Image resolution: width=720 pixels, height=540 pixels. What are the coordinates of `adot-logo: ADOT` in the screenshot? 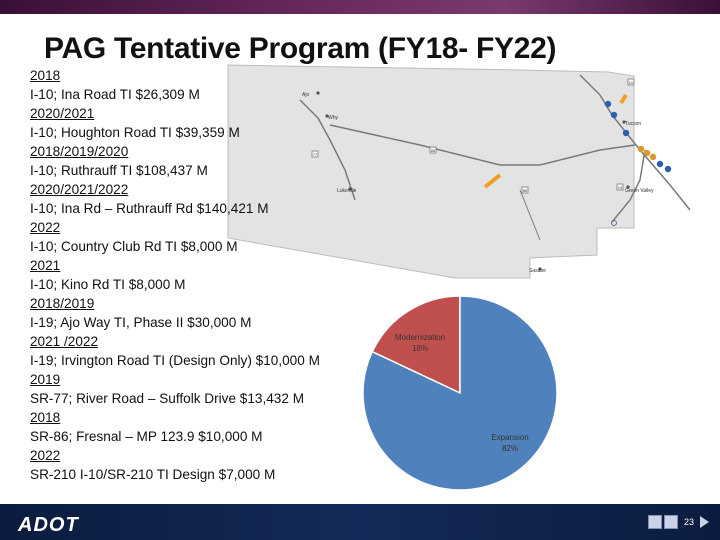 It's located at (48, 525).